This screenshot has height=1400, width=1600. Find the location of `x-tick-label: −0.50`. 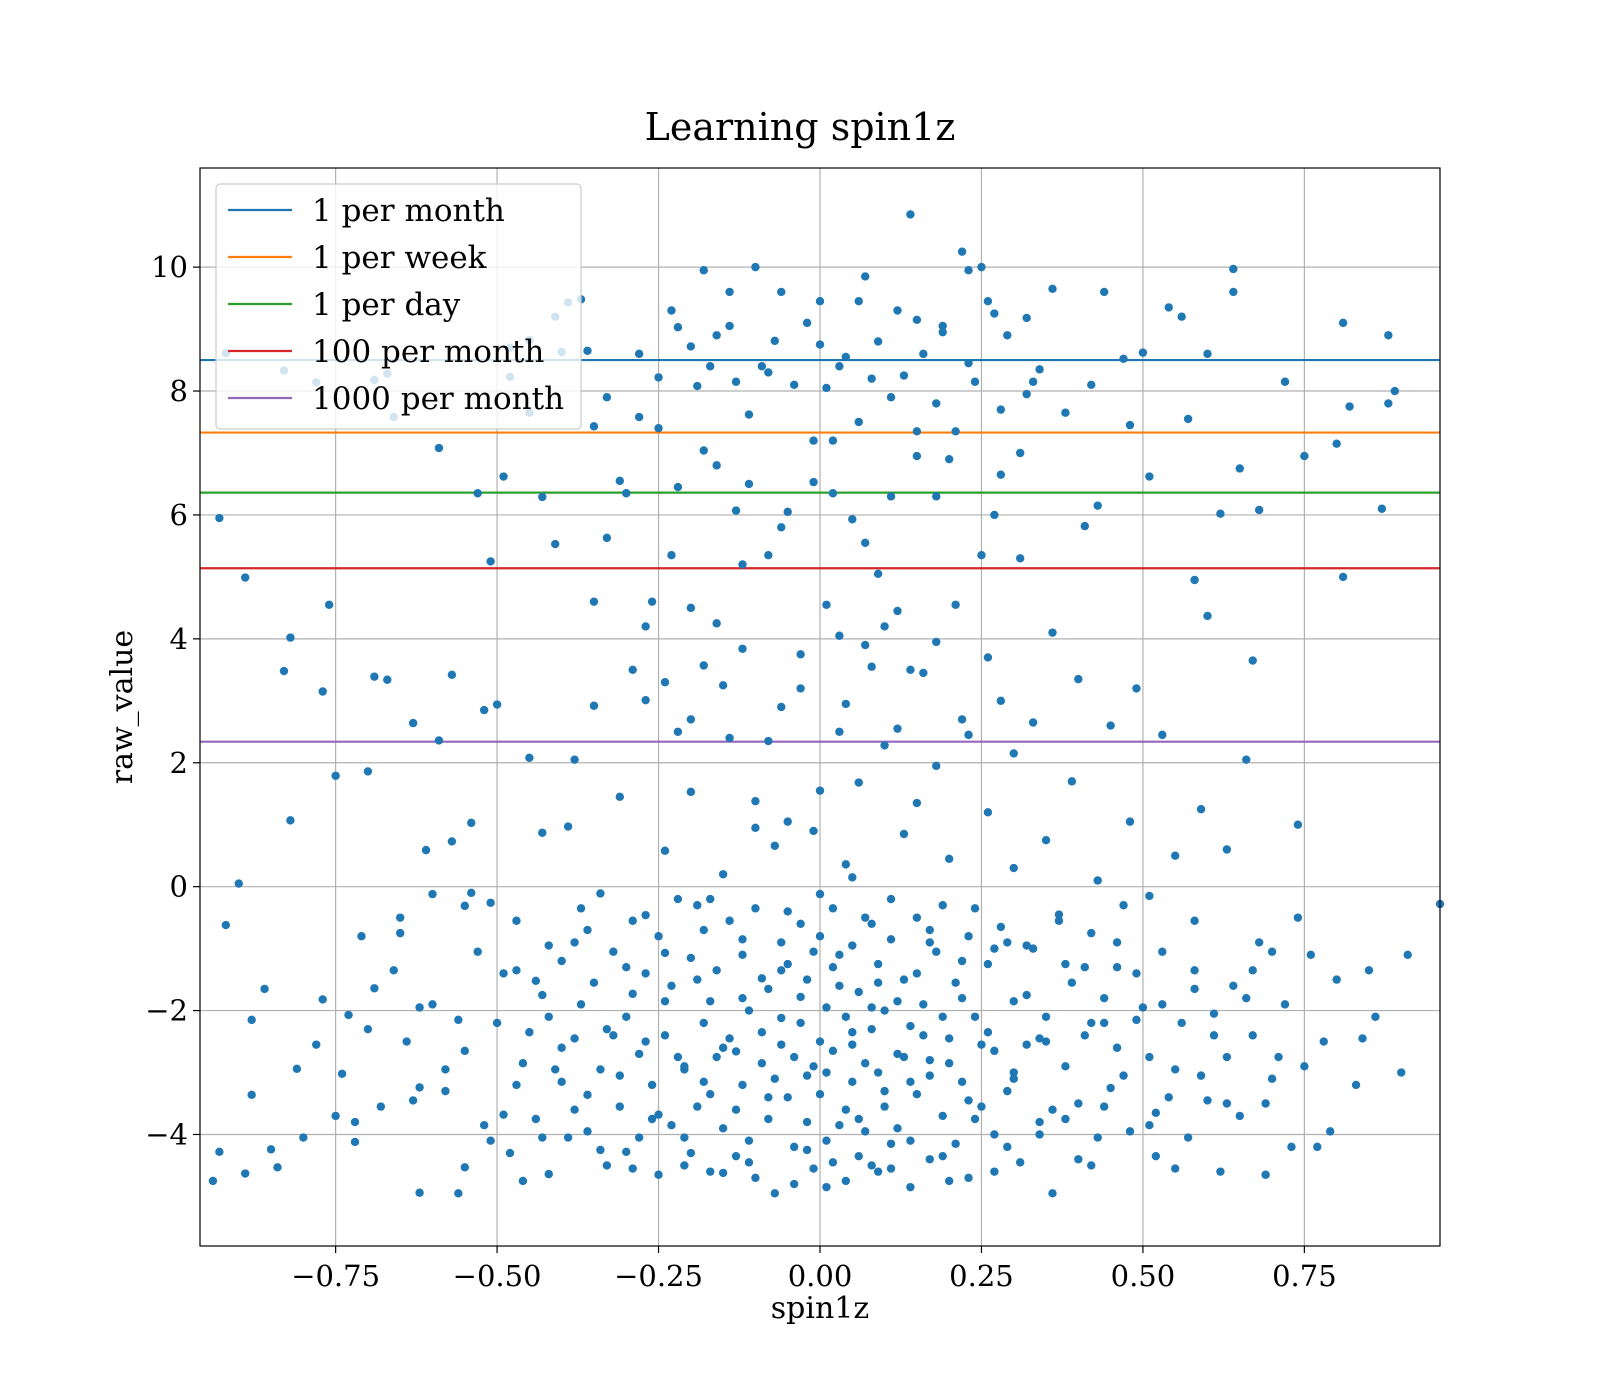

x-tick-label: −0.50 is located at coordinates (497, 1276).